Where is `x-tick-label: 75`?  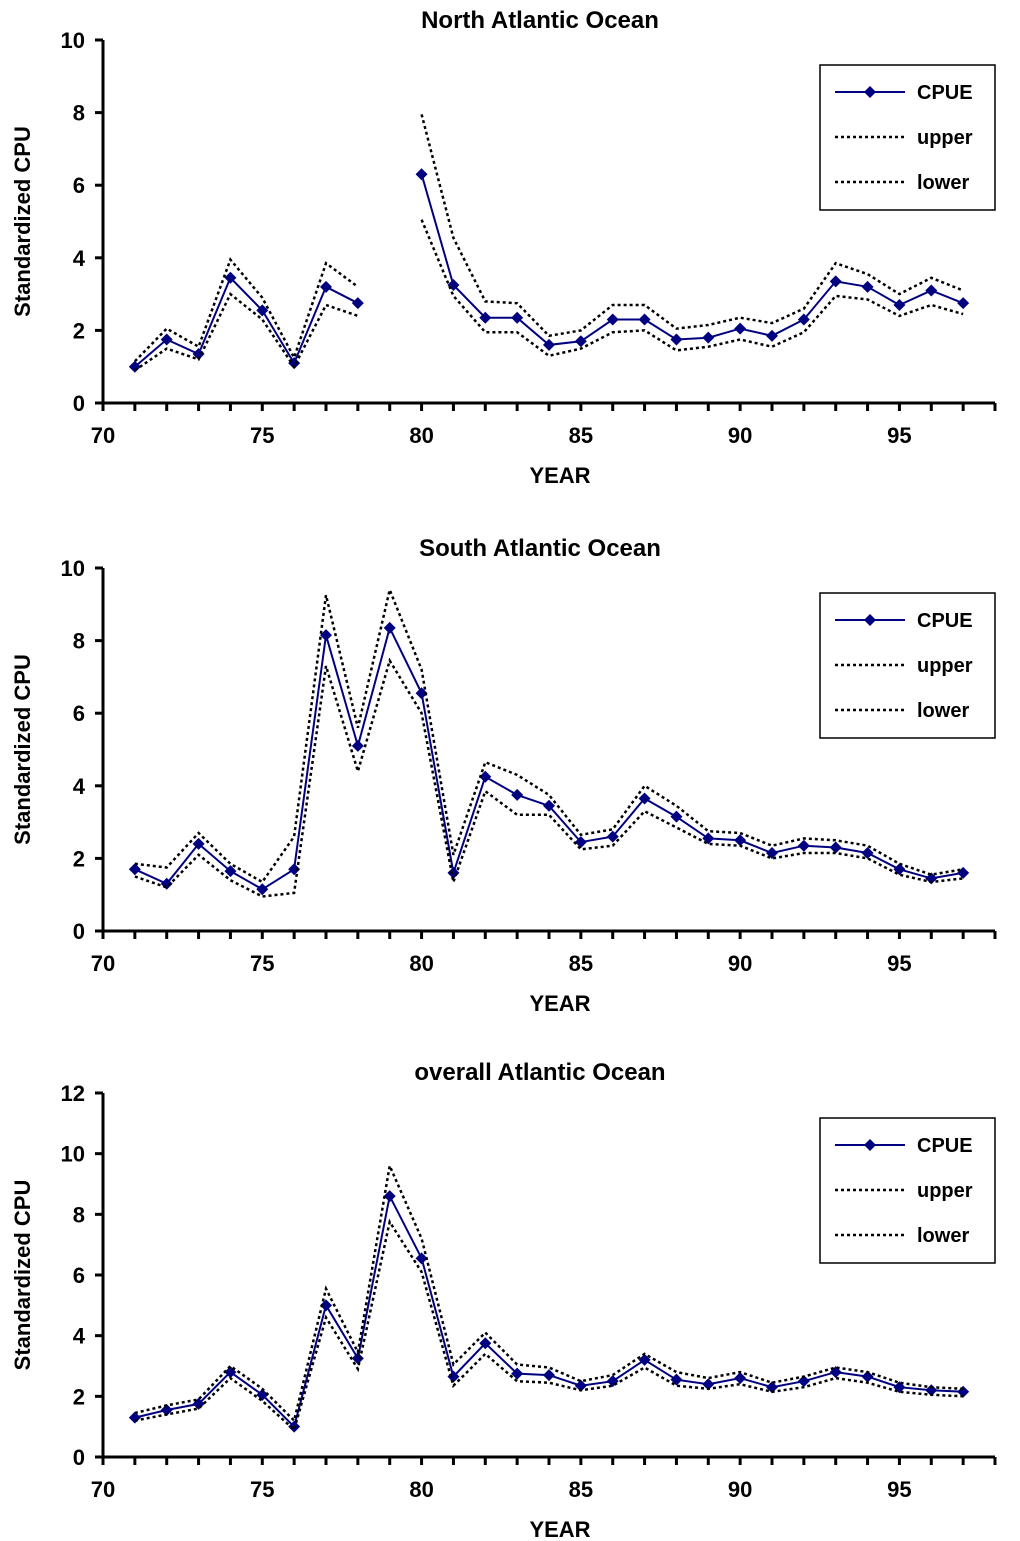
x-tick-label: 75 is located at coordinates (262, 963).